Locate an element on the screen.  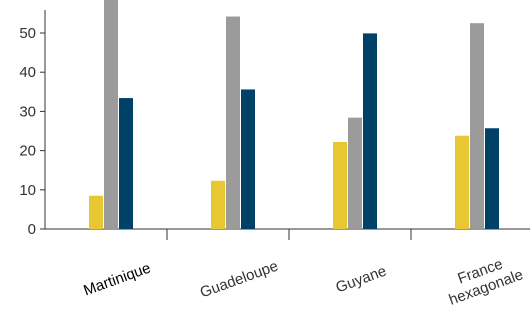
bar-1-france-hexagonale is located at coordinates (462, 182).